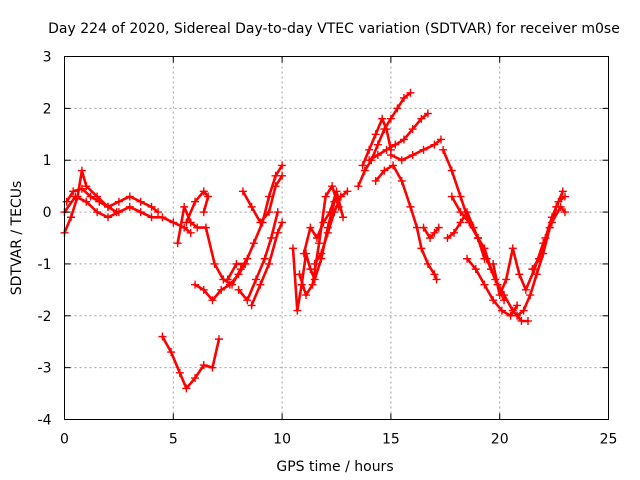 This screenshot has height=480, width=640. Describe the element at coordinates (47, 161) in the screenshot. I see `y-tick-label: 1` at that location.